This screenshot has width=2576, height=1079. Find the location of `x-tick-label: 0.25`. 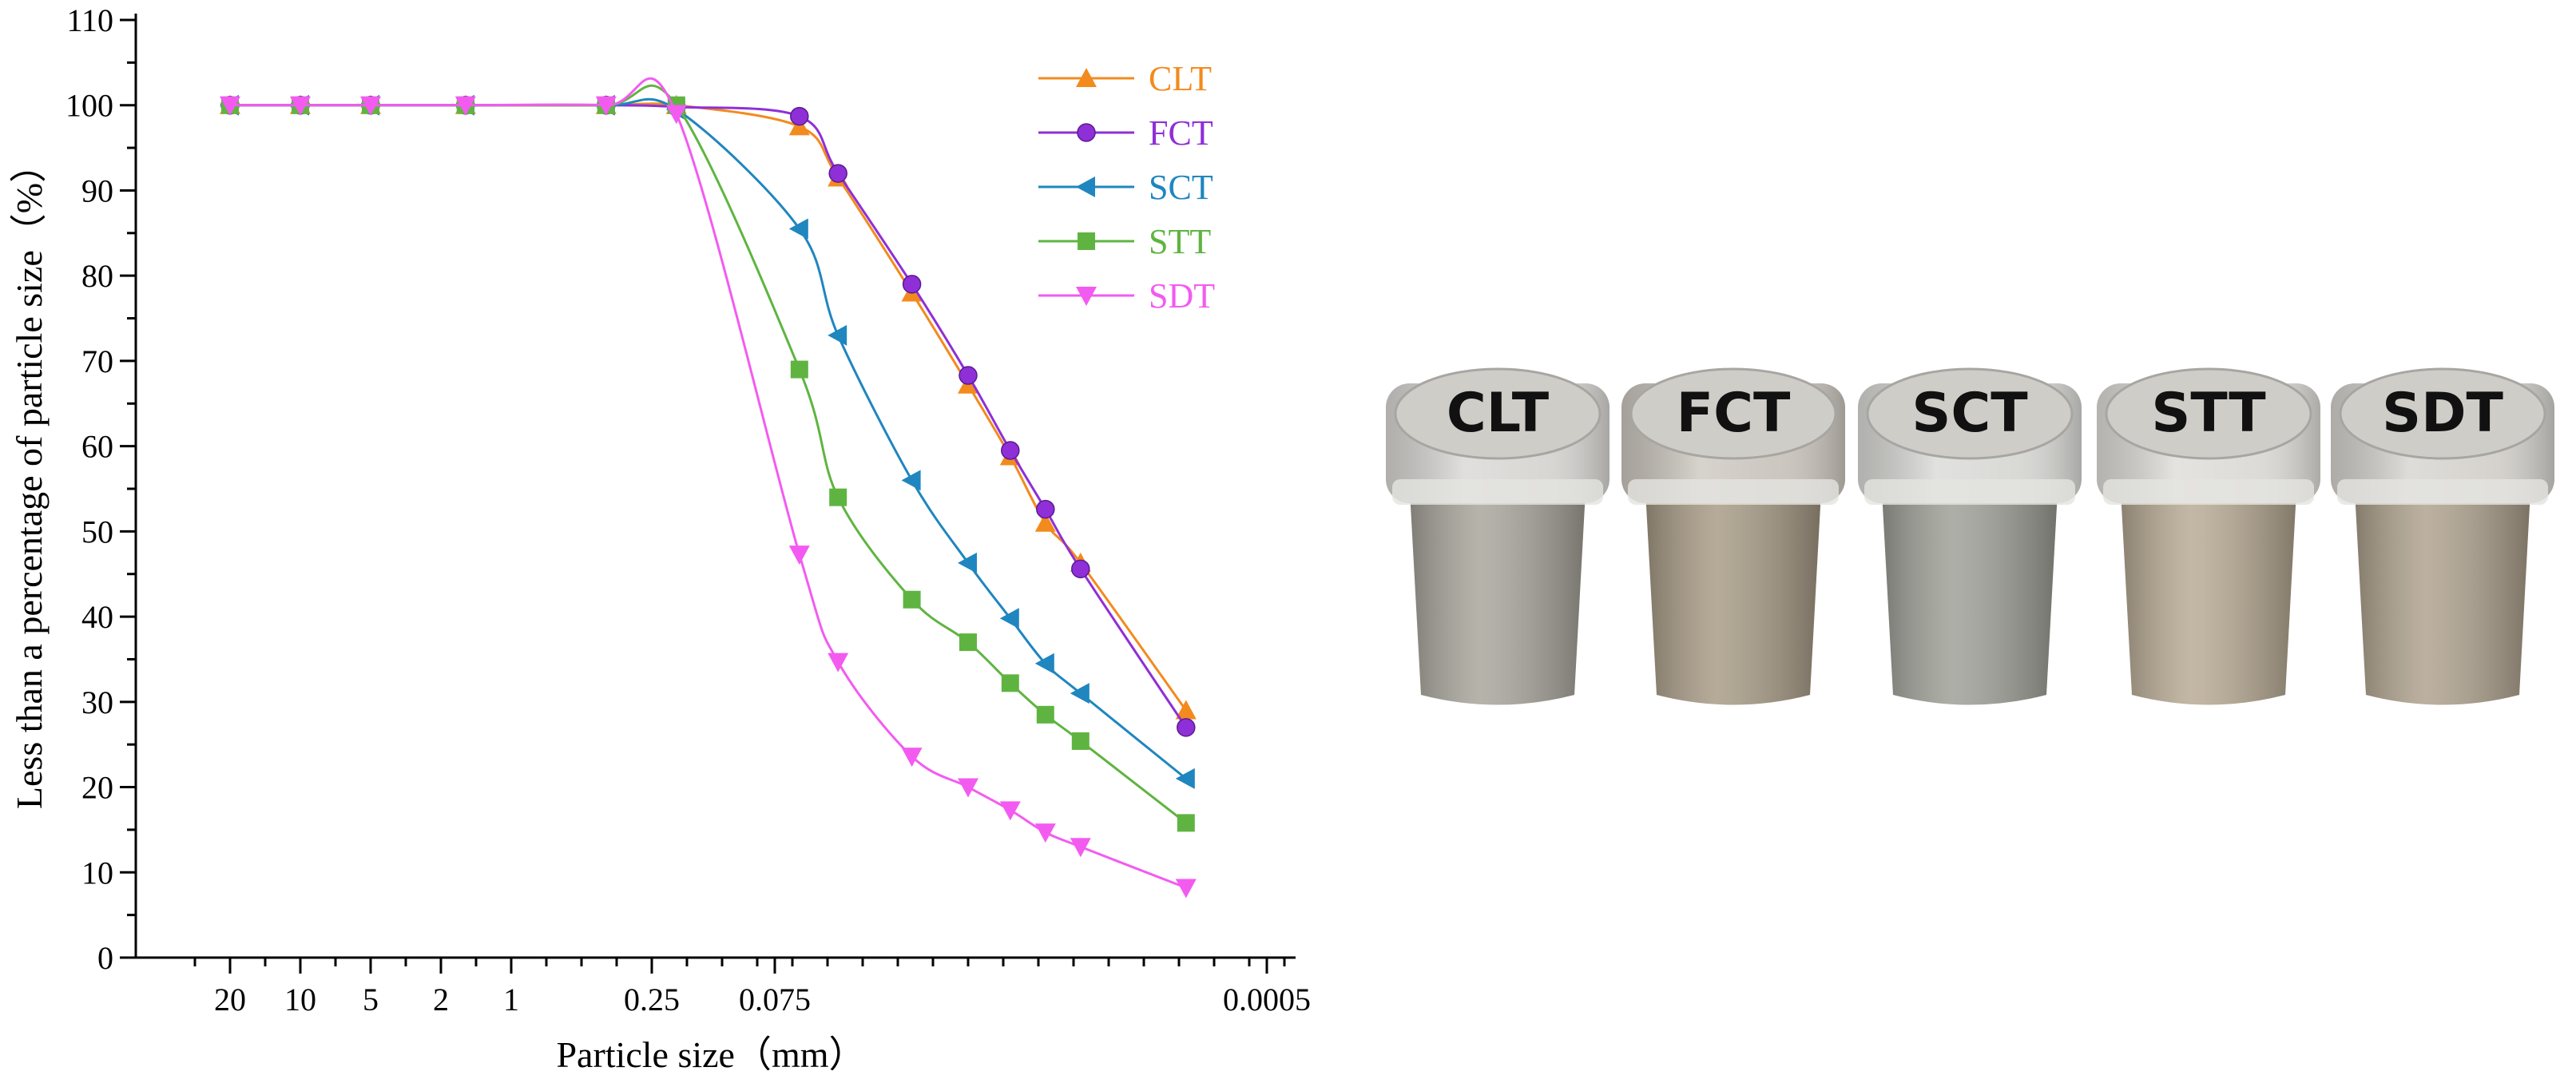

x-tick-label: 0.25 is located at coordinates (652, 1000).